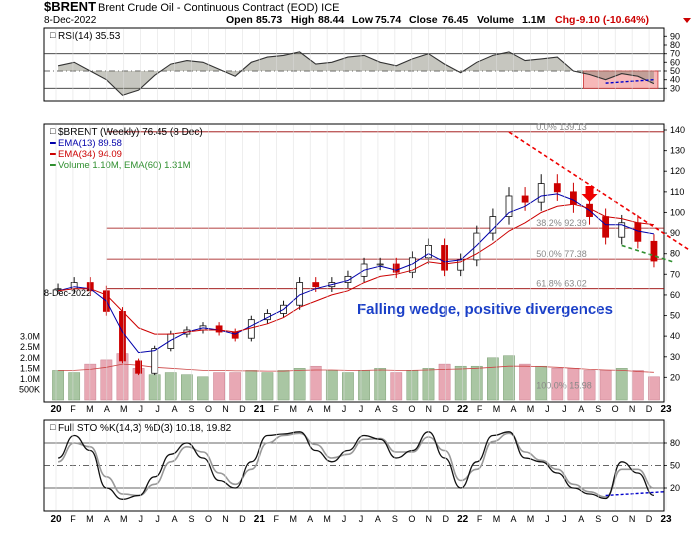  What do you see at coordinates (675, 377) in the screenshot?
I see `price-tick-label: 20` at bounding box center [675, 377].